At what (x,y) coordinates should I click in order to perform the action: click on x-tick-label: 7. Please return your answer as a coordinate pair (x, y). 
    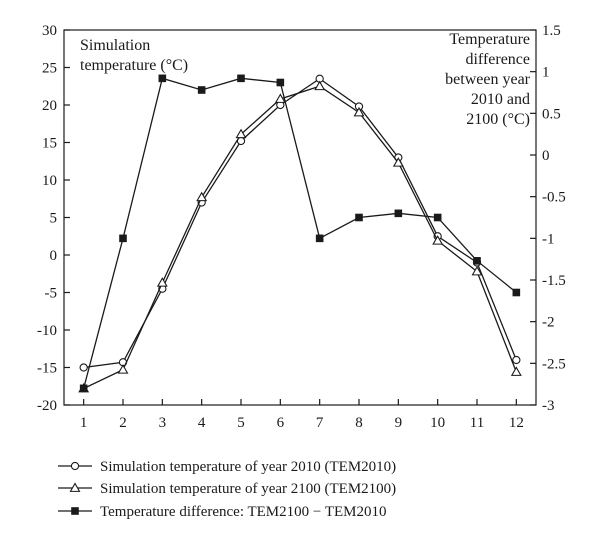
    Looking at the image, I should click on (320, 423).